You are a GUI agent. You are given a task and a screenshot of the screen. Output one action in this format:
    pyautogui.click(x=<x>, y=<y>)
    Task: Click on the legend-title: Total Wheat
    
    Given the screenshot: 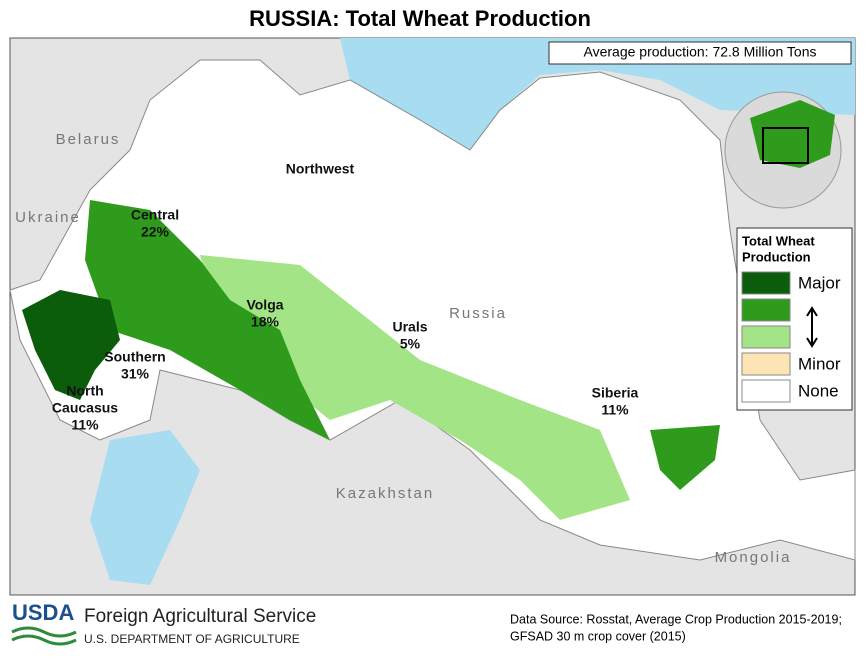 What is the action you would take?
    pyautogui.click(x=778, y=240)
    